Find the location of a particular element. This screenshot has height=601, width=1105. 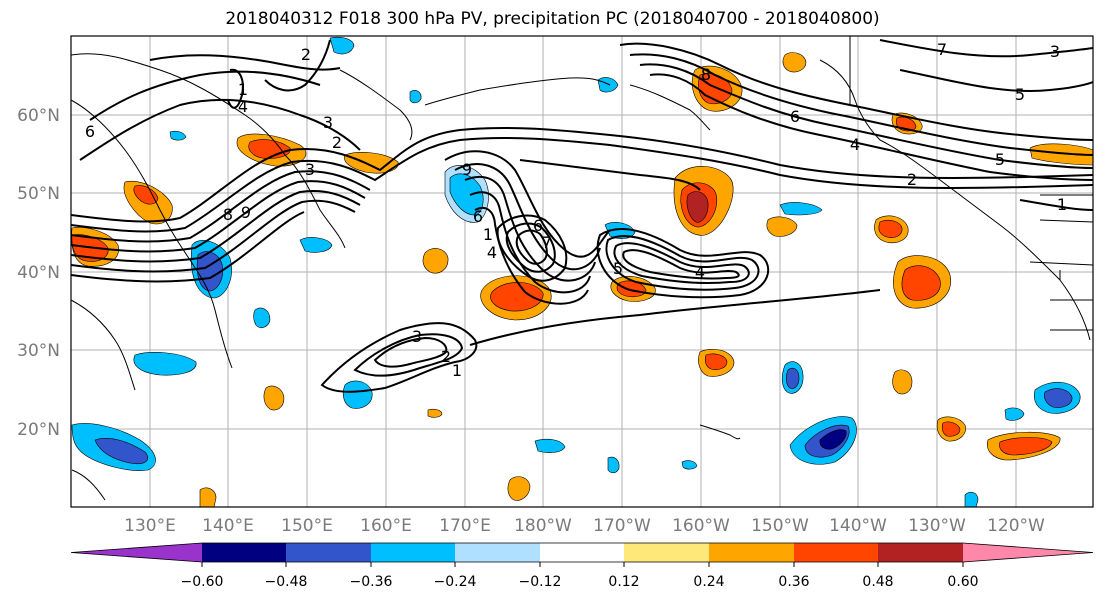

colorbar-tick-label: −0.36 is located at coordinates (371, 582).